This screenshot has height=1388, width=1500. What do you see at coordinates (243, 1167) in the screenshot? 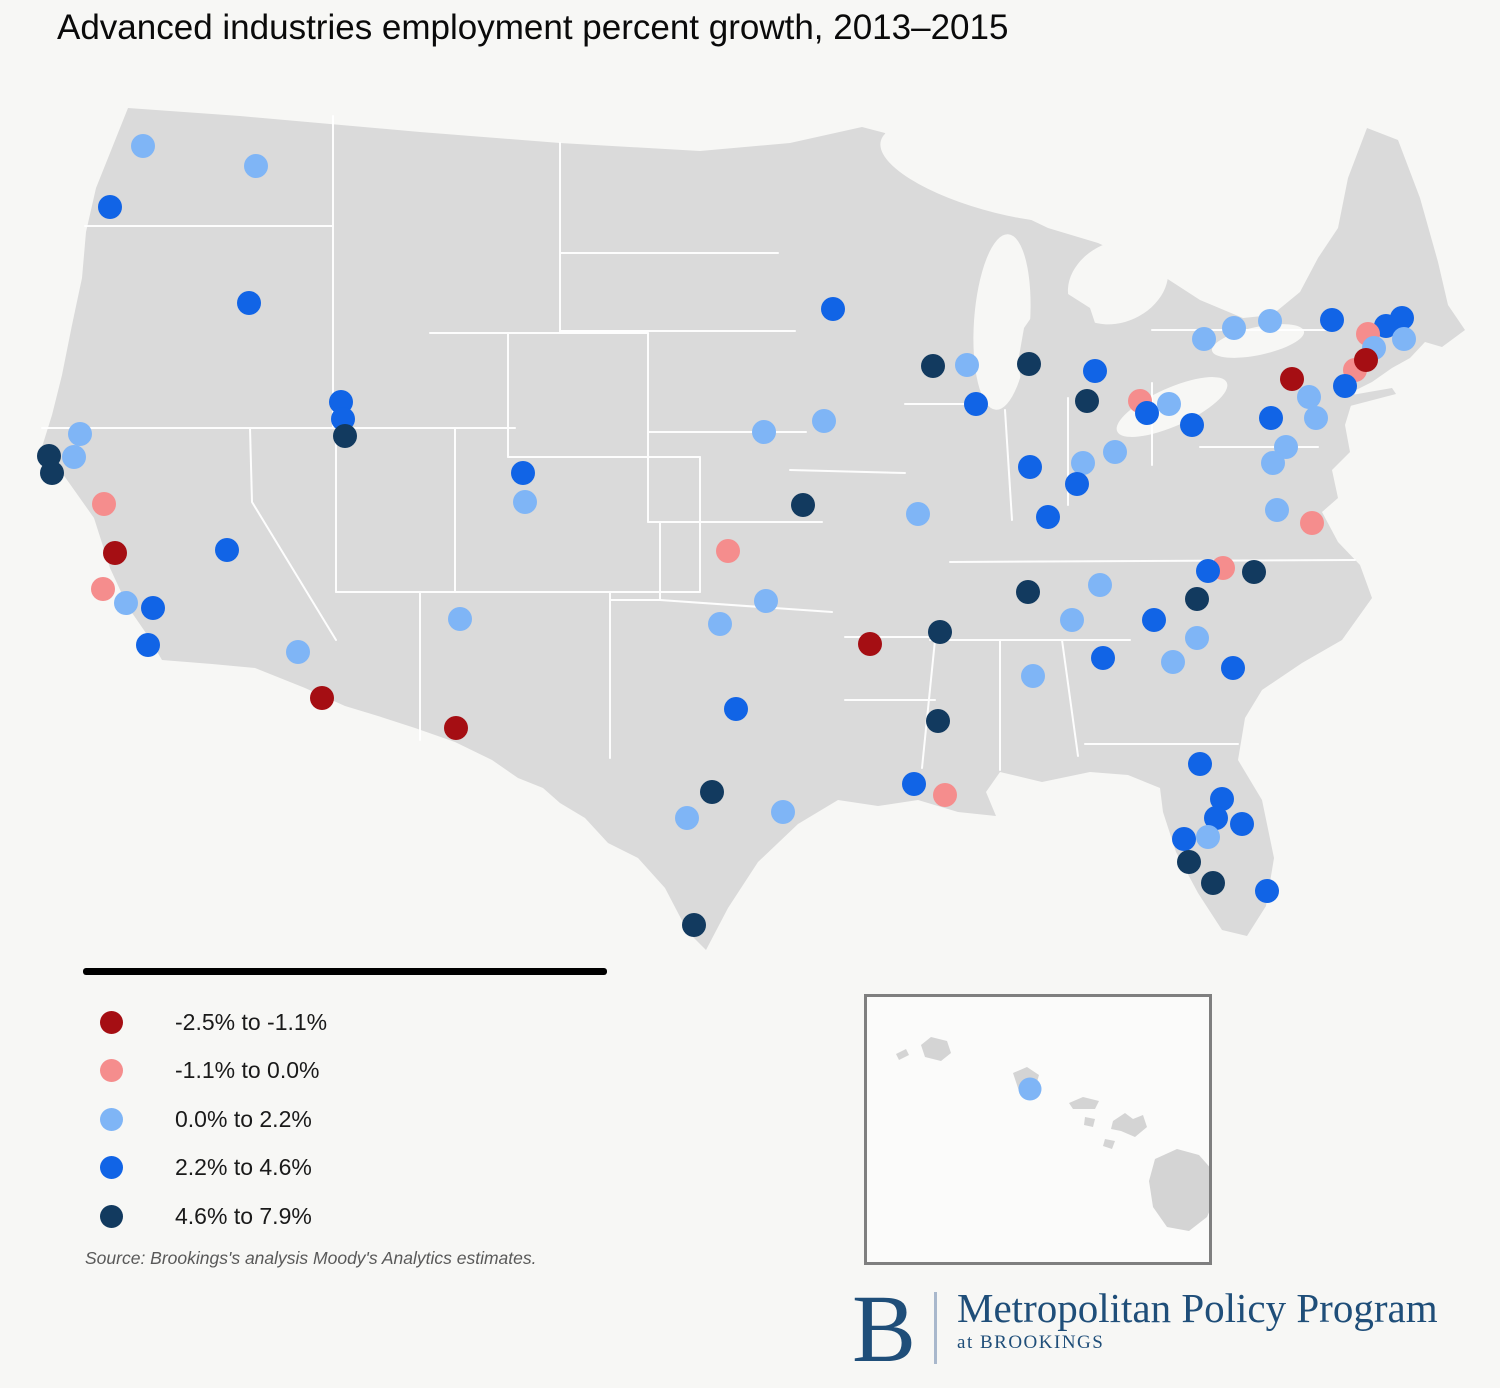
I see `legend-label: 2.2% to 4.6%` at bounding box center [243, 1167].